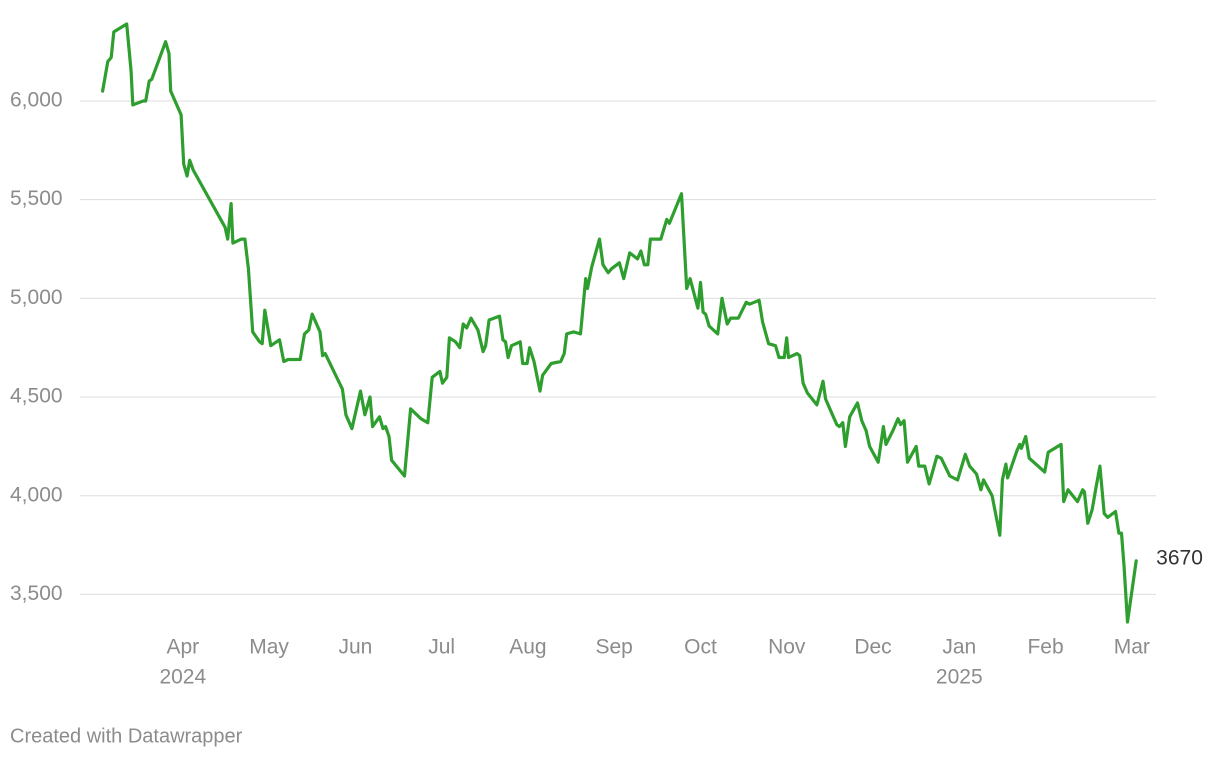 This screenshot has width=1220, height=760. Describe the element at coordinates (1179, 557) in the screenshot. I see `end-label: 3670` at that location.